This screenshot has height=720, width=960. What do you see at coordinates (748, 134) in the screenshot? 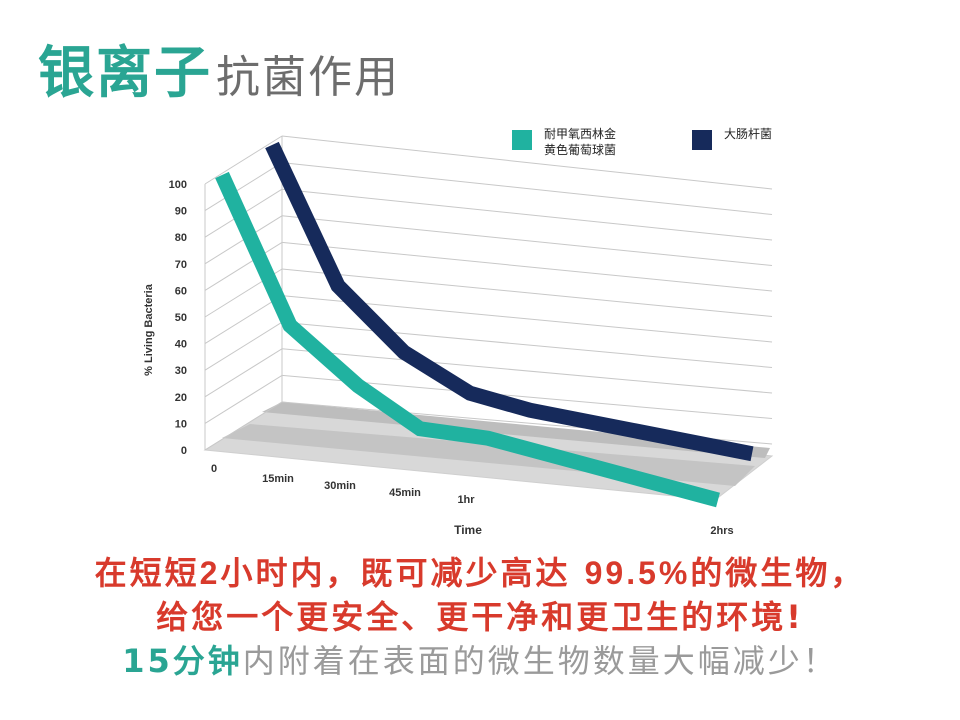
I see `legend-label: 大肠杆菌` at bounding box center [748, 134].